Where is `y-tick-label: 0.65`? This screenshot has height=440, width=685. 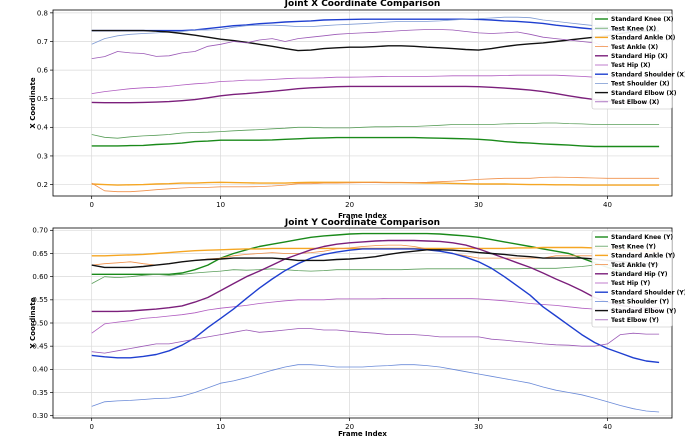
y-tick-label: 0.65 is located at coordinates (40, 254).